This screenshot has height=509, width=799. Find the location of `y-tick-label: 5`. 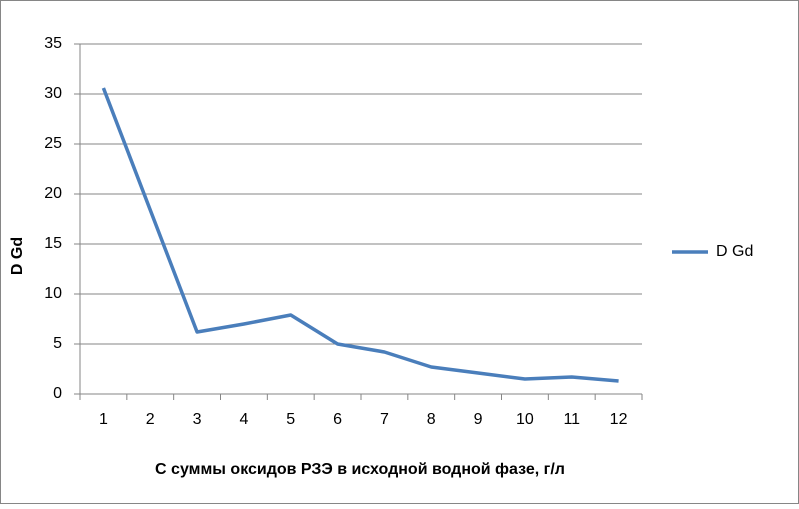

y-tick-label: 5 is located at coordinates (57, 343).